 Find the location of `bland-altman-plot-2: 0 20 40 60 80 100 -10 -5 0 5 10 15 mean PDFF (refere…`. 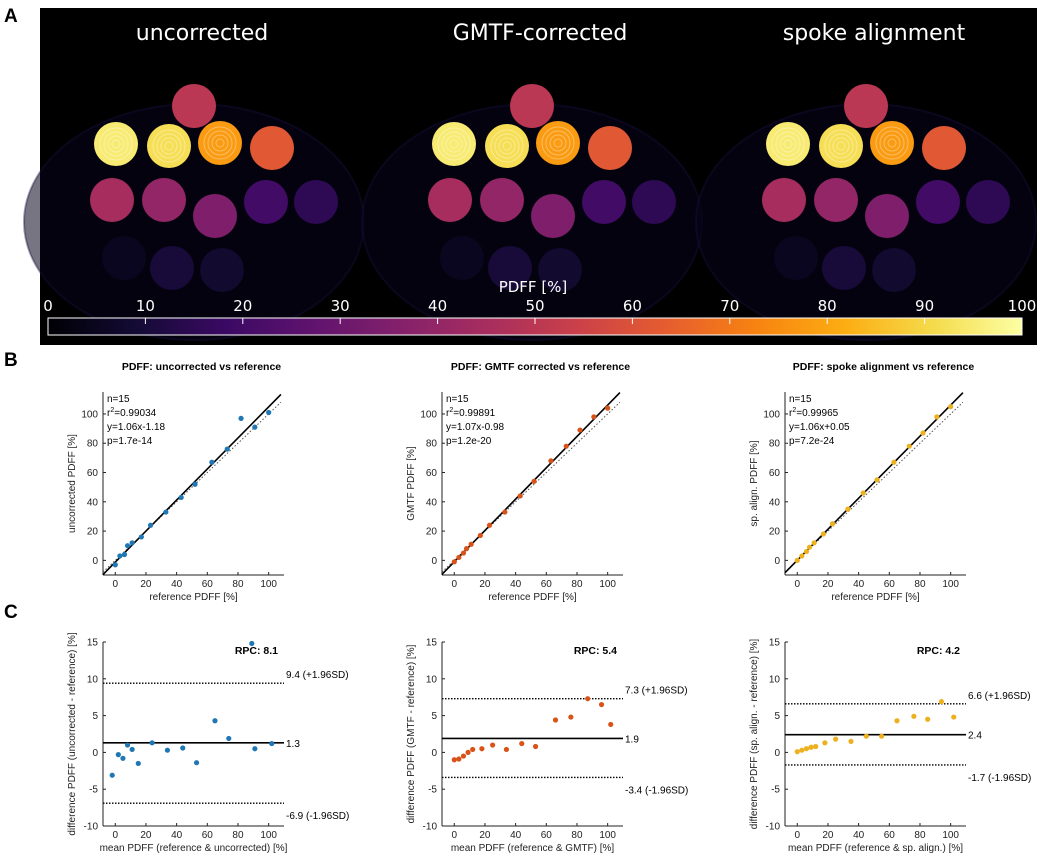

bland-altman-plot-2: 0 20 40 60 80 100 -10 -5 0 5 10 15 mean PDFF (refere… is located at coordinates (547, 746).